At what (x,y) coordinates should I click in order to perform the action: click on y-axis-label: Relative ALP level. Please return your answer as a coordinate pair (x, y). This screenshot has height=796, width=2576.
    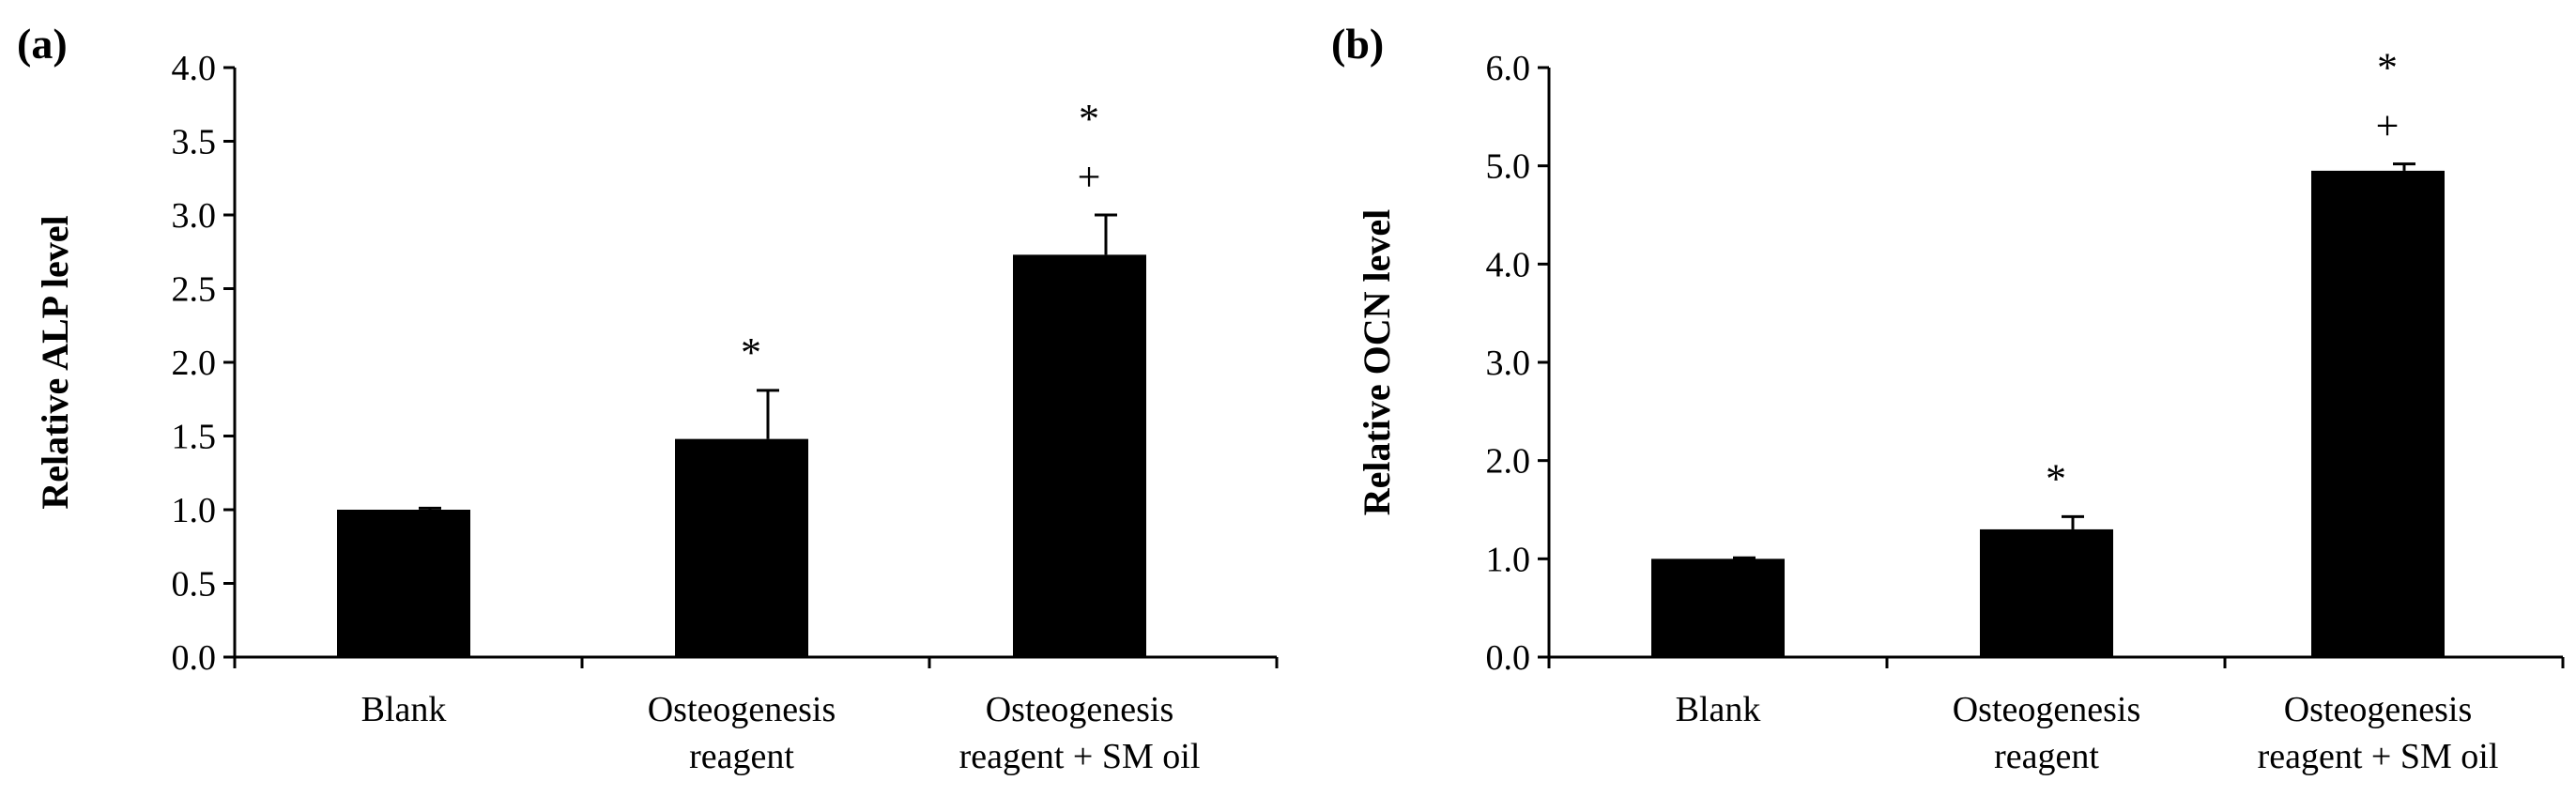
    Looking at the image, I should click on (55, 362).